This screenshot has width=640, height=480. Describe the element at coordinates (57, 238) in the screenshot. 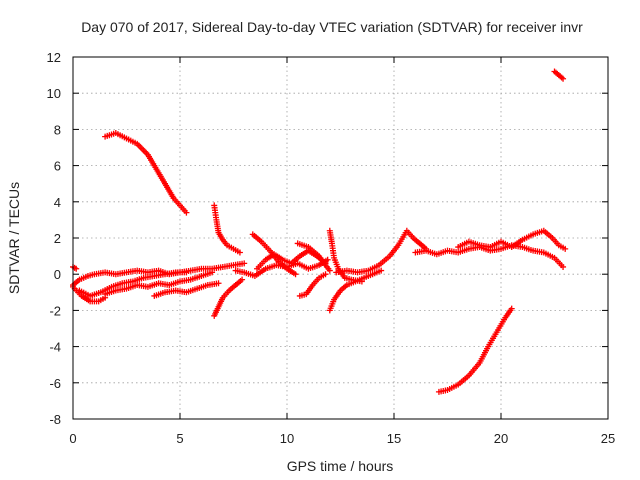

I see `y-tick-label: 2` at that location.